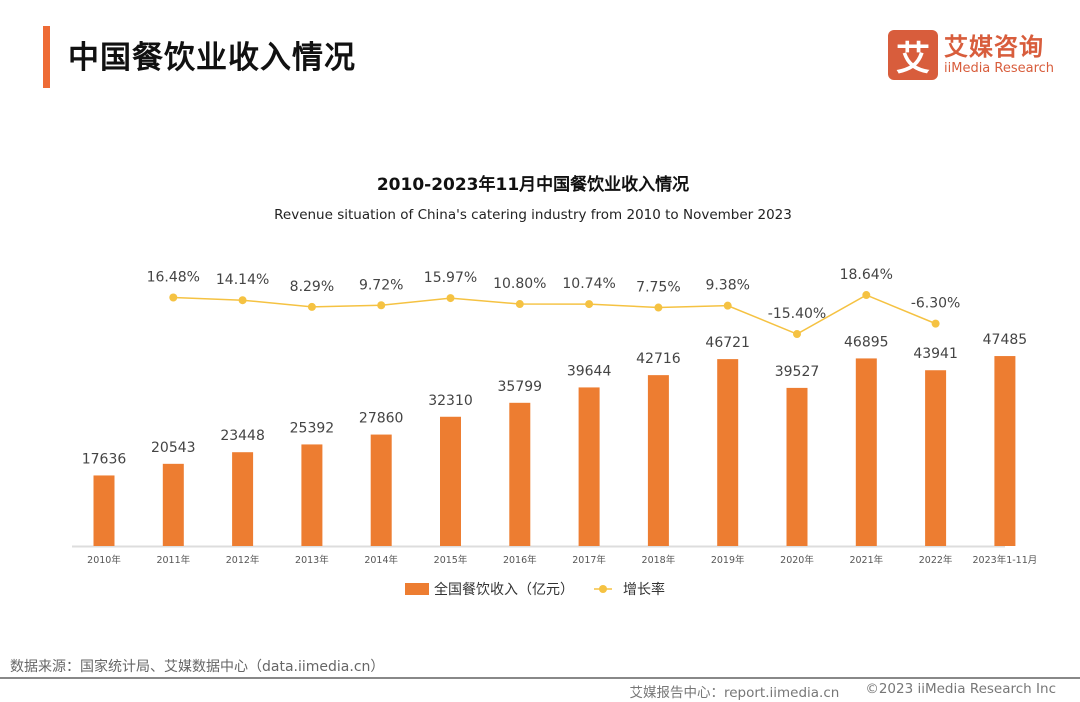 The height and width of the screenshot is (702, 1080). I want to click on growth-rate-label: -6.30%, so click(936, 304).